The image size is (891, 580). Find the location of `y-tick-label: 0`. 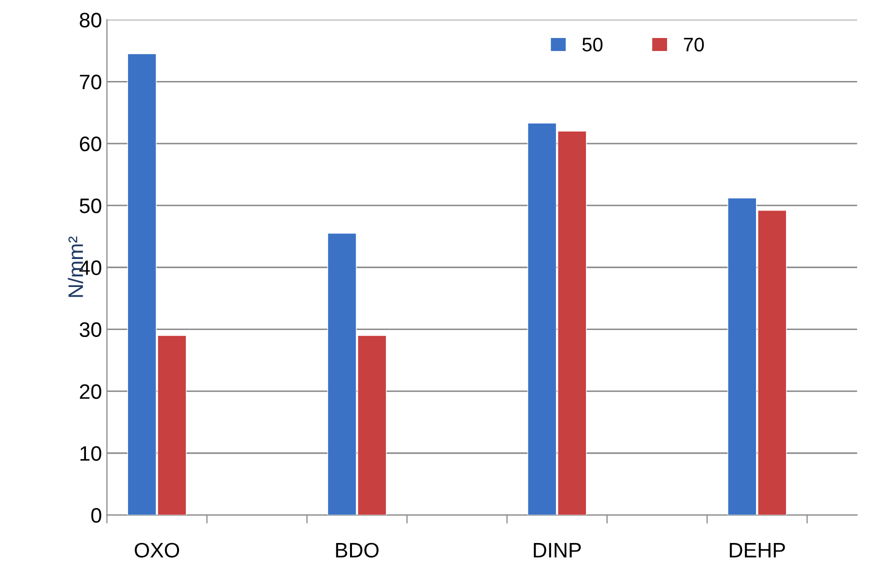

y-tick-label: 0 is located at coordinates (96, 515).